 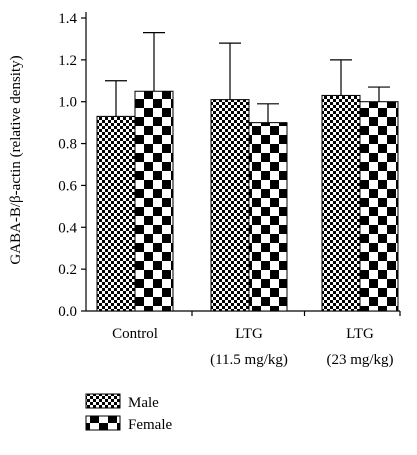 What do you see at coordinates (67, 145) in the screenshot?
I see `y-tick-label: 0.8` at bounding box center [67, 145].